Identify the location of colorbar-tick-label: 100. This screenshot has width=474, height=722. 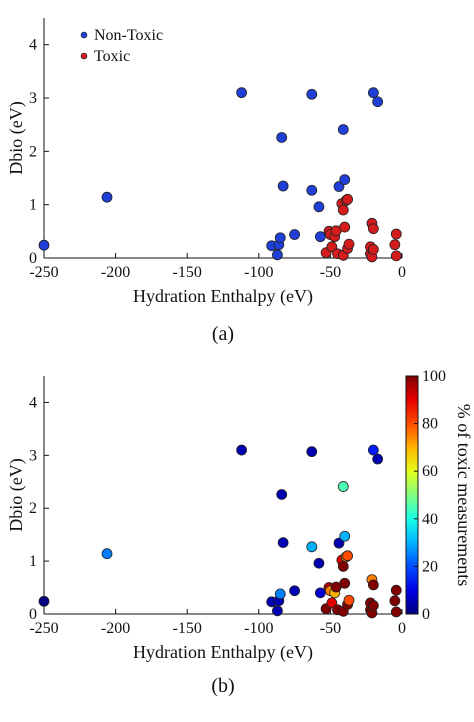
(434, 376).